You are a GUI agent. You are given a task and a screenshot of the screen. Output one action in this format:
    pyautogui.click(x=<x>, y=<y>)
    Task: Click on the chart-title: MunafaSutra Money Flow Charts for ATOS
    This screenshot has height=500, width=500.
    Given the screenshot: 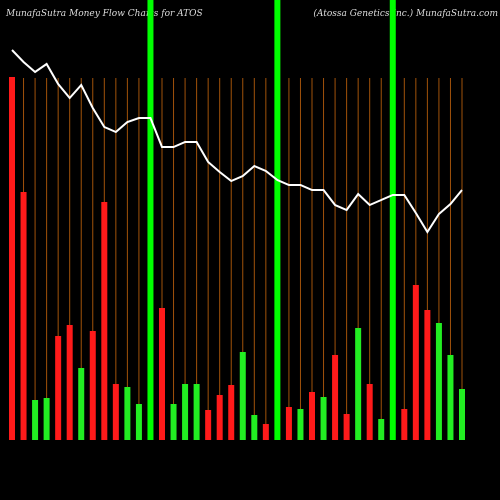 What is the action you would take?
    pyautogui.click(x=104, y=14)
    